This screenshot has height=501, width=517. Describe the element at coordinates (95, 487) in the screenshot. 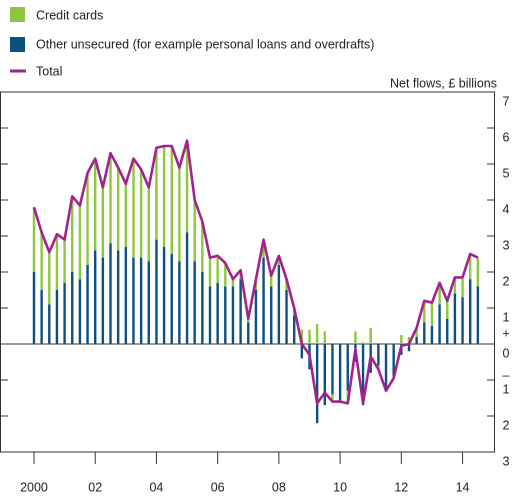

I see `x-tick-label: 02` at that location.